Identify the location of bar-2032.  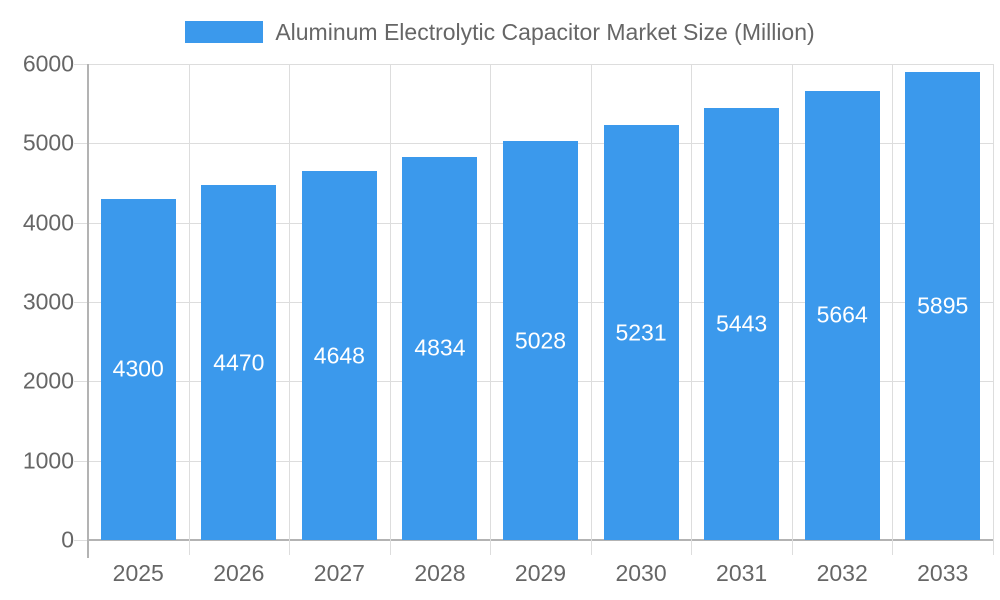
(842, 315).